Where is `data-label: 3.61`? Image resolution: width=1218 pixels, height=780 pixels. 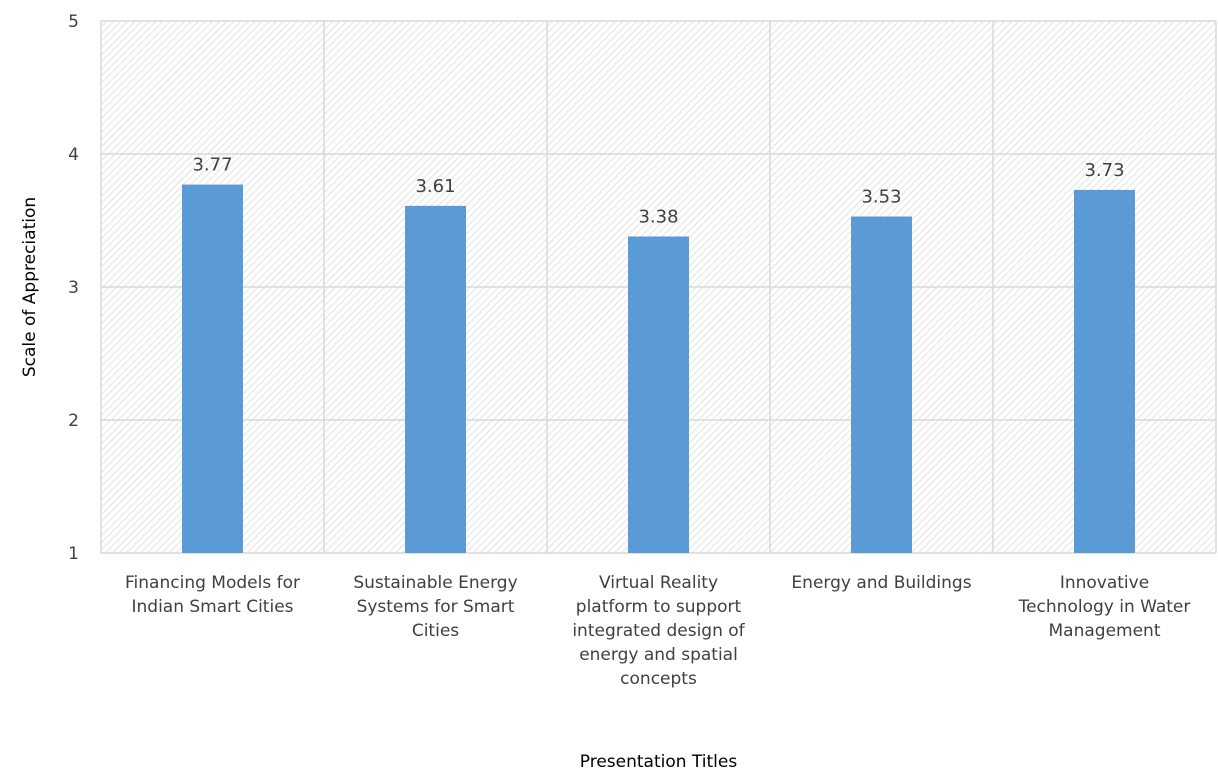 data-label: 3.61 is located at coordinates (435, 186).